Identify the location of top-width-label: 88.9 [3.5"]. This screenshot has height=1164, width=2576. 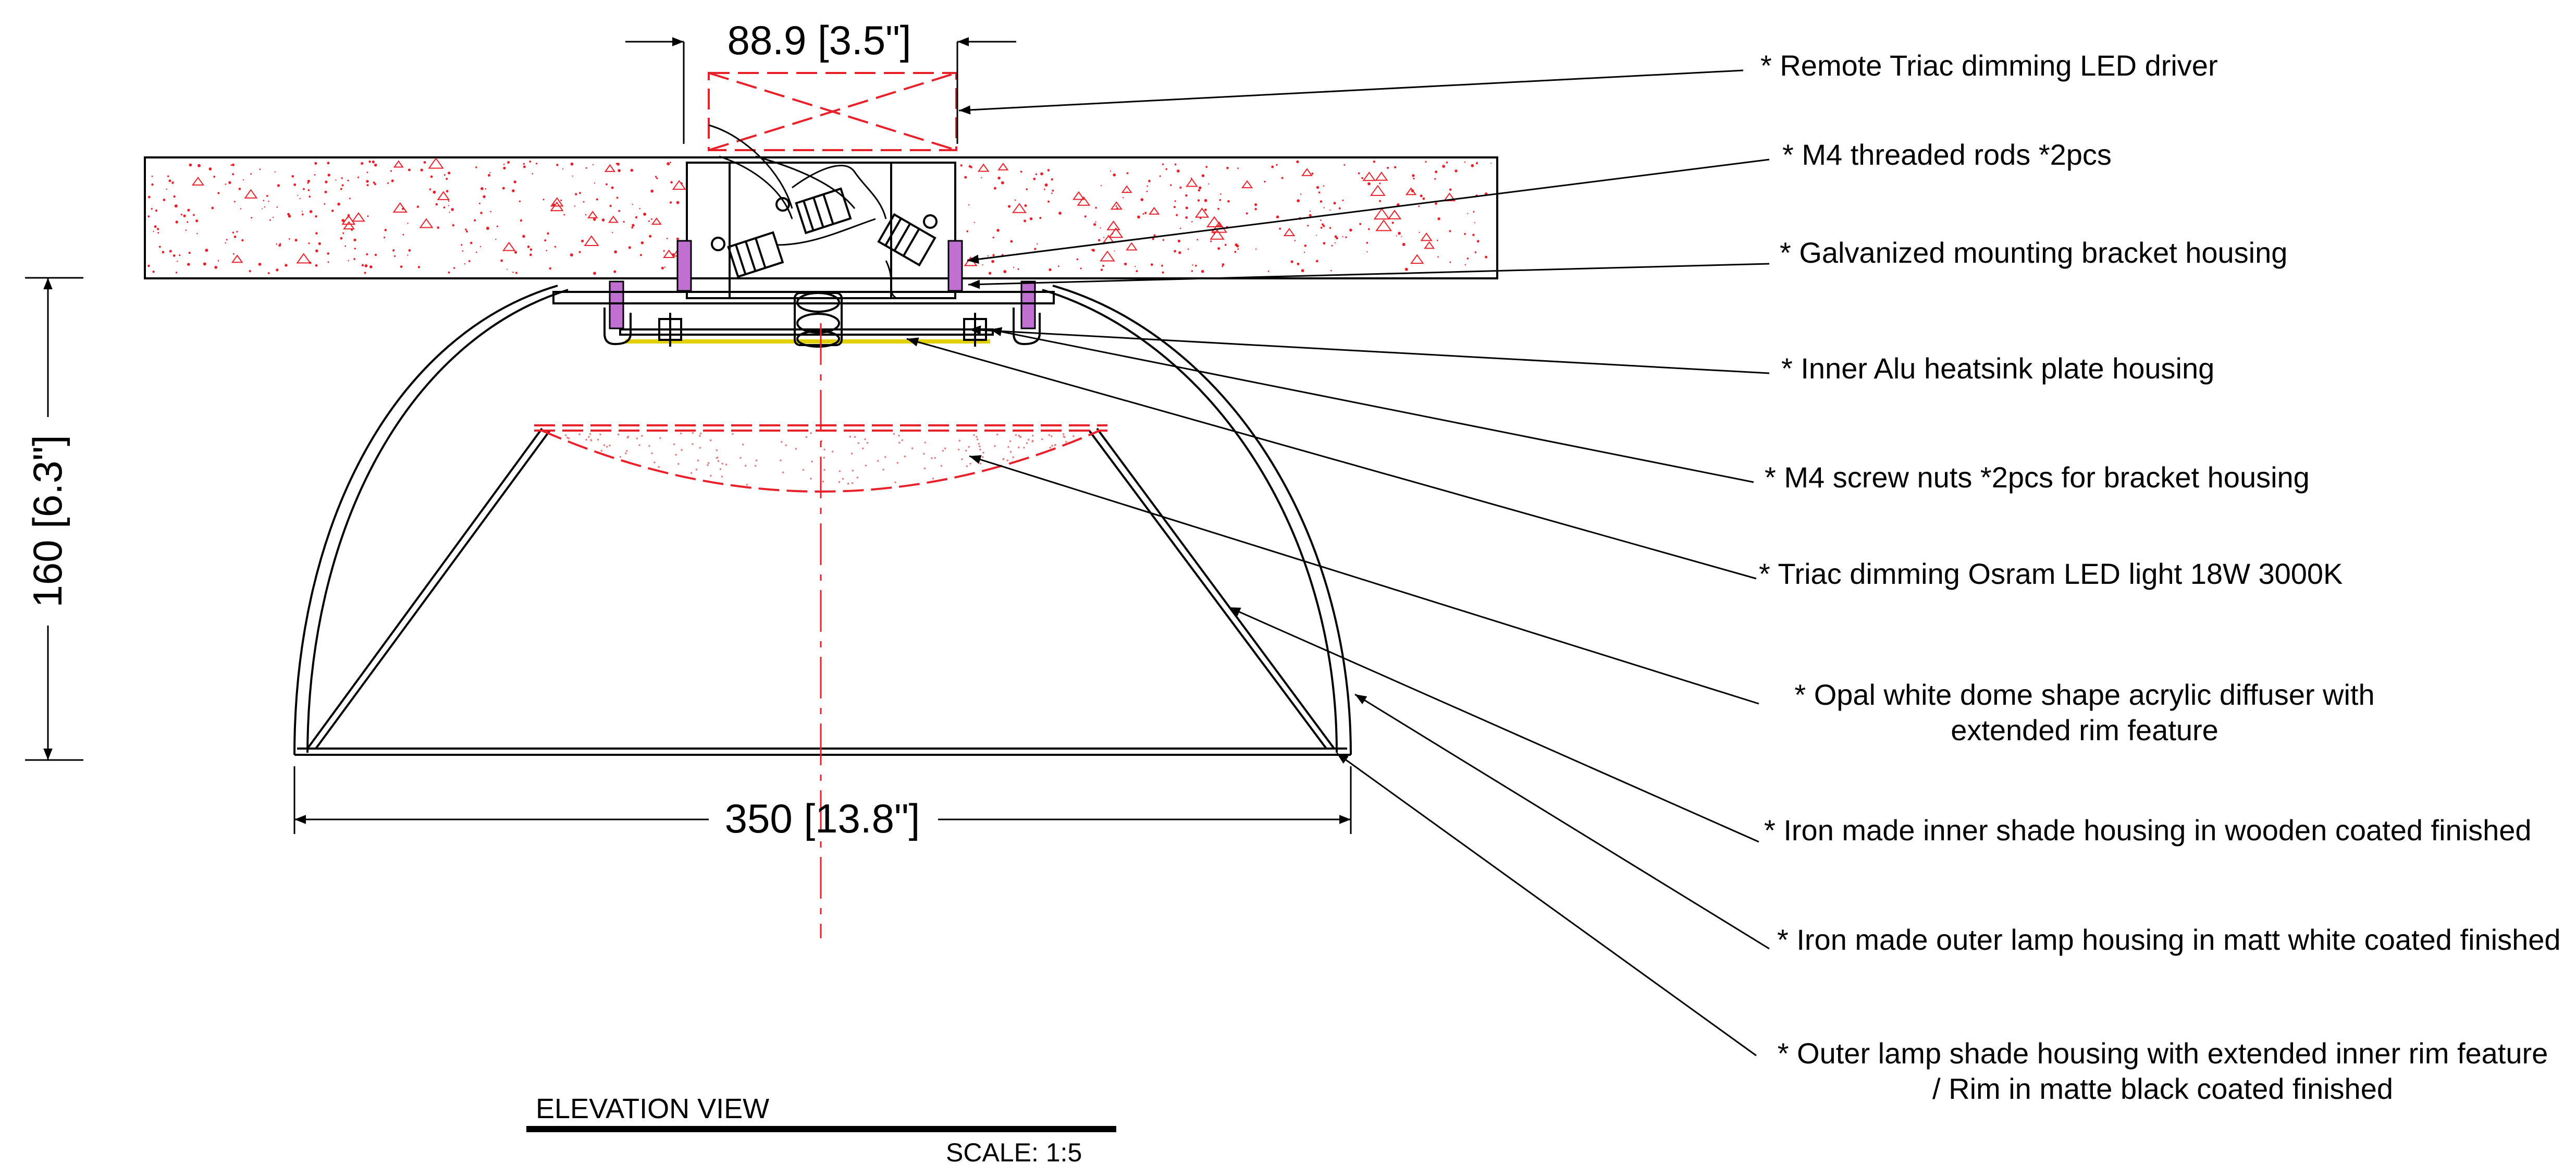
(819, 40).